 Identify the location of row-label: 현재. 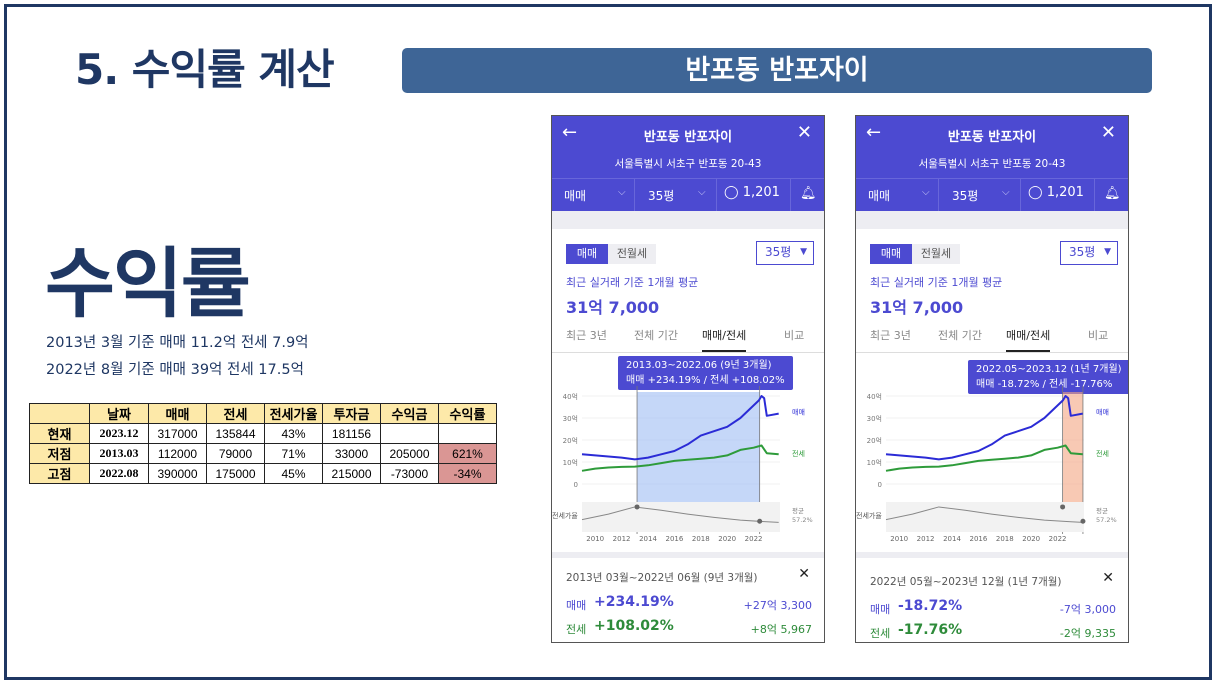
(59, 433).